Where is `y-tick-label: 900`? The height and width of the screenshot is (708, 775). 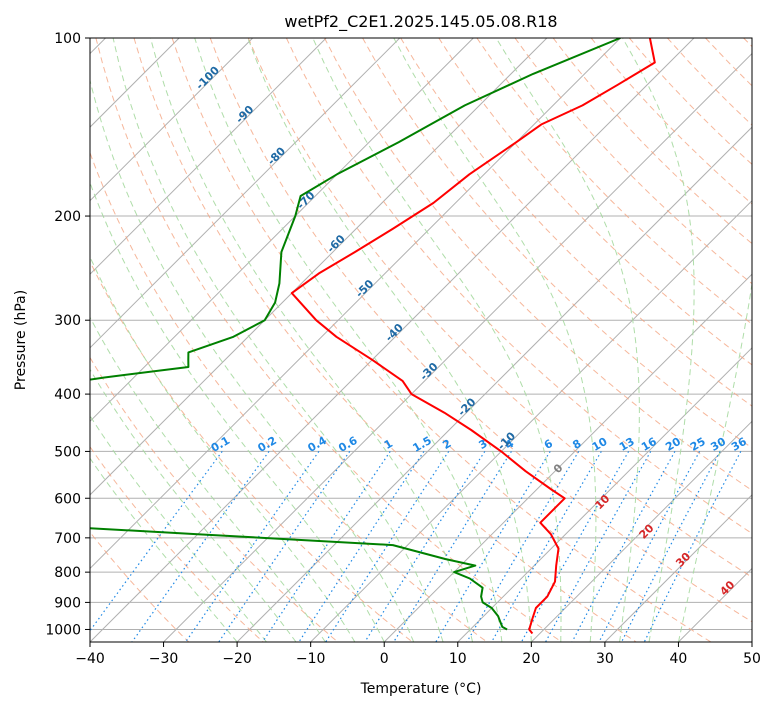
y-tick-label: 900 is located at coordinates (67, 603).